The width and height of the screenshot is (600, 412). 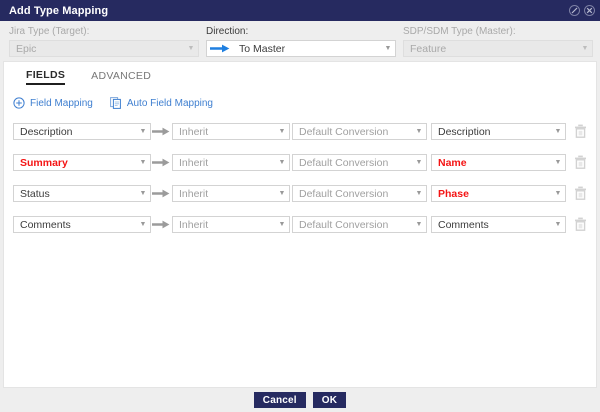 I want to click on target-field-value: Description, so click(x=464, y=131).